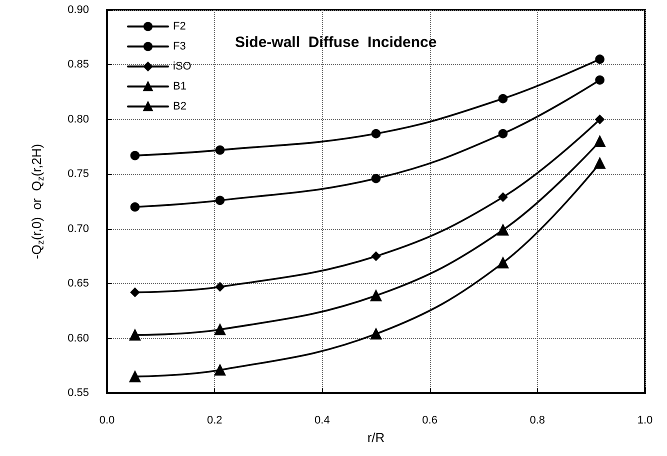 This screenshot has height=456, width=667. I want to click on y-tick-label: 0.60, so click(78, 338).